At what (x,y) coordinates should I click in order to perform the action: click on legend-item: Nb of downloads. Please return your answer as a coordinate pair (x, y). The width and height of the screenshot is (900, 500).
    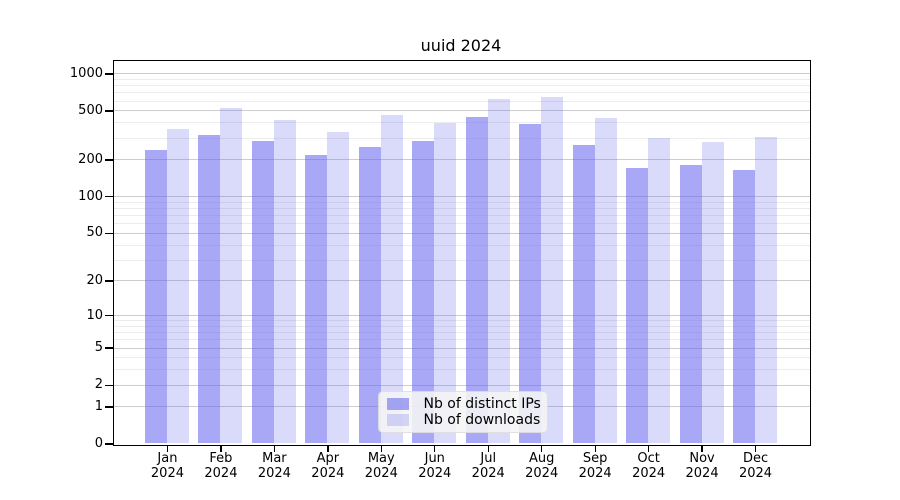
    Looking at the image, I should click on (463, 420).